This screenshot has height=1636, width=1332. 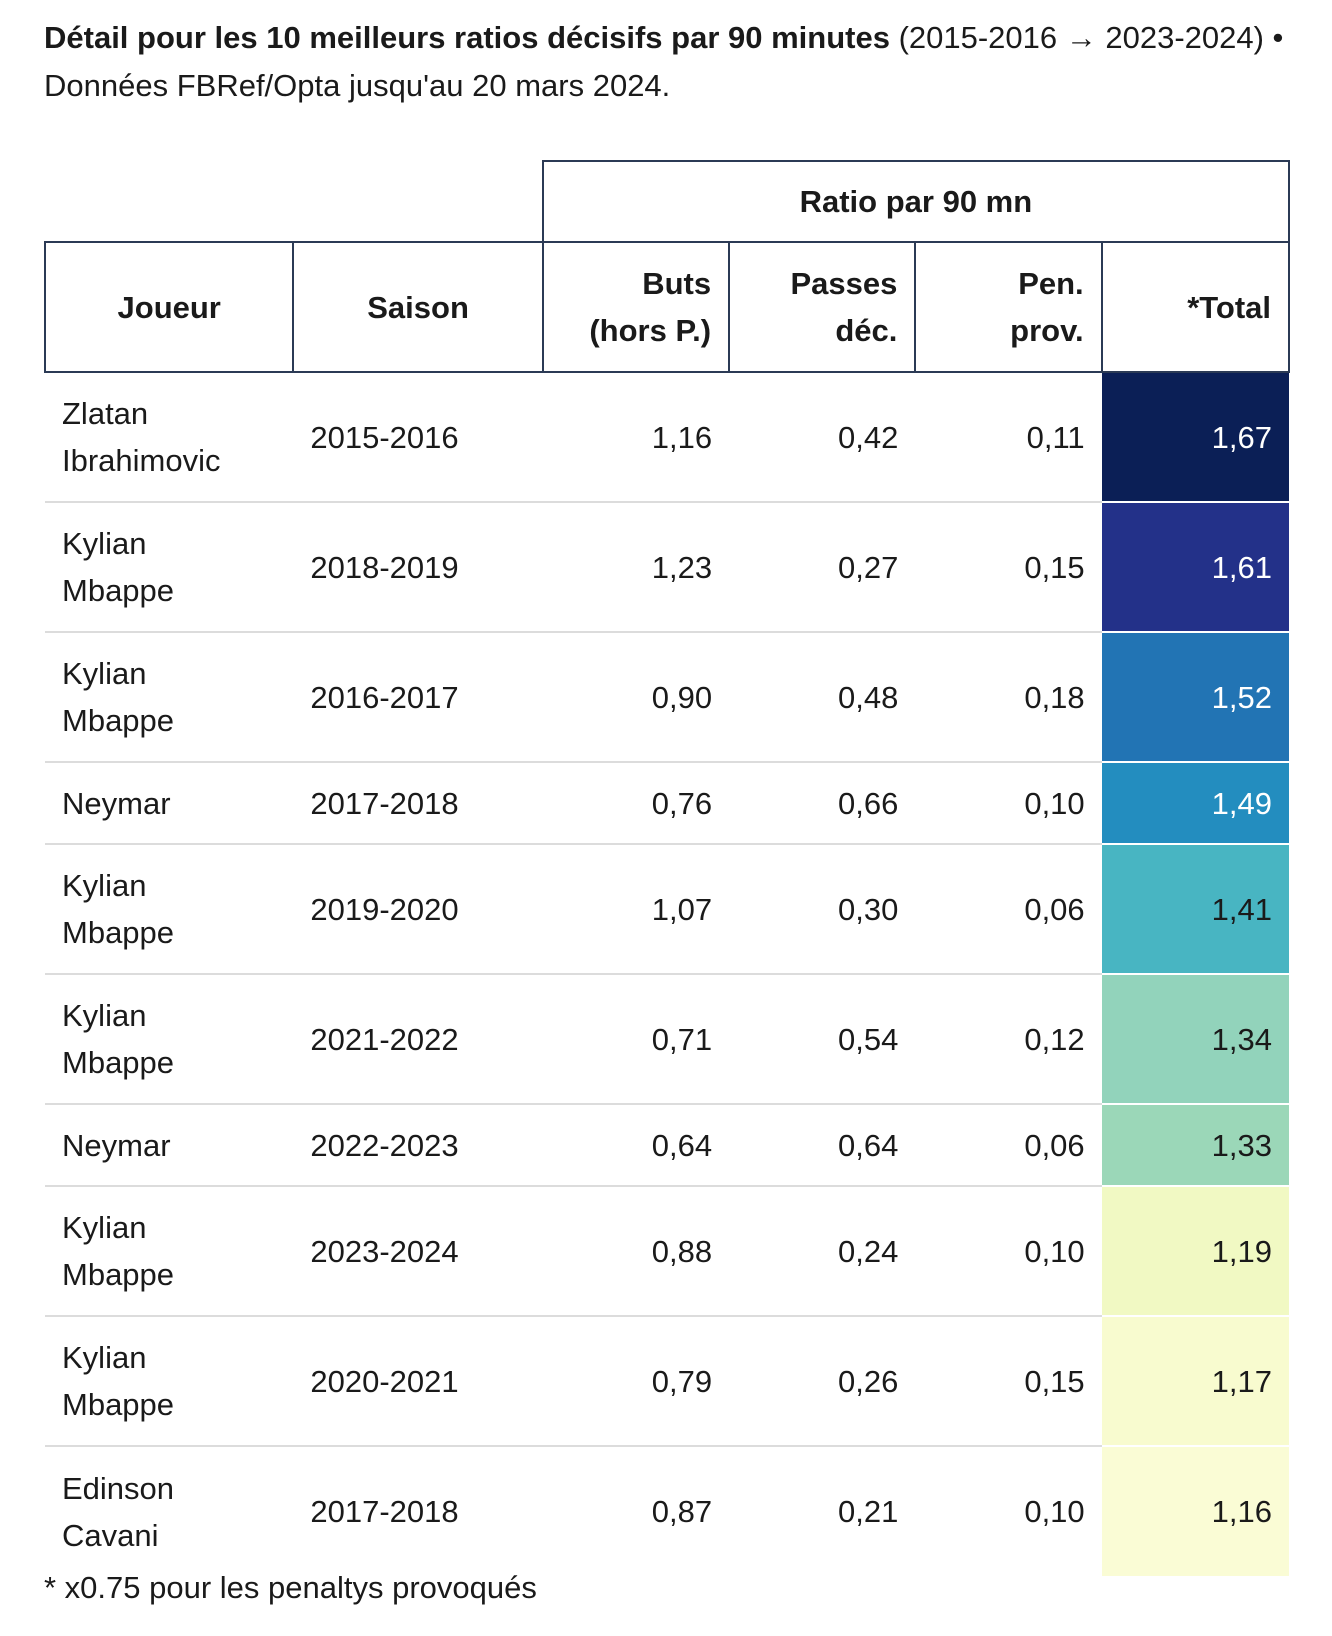 I want to click on cell-season: 2021-2022, so click(x=418, y=1039).